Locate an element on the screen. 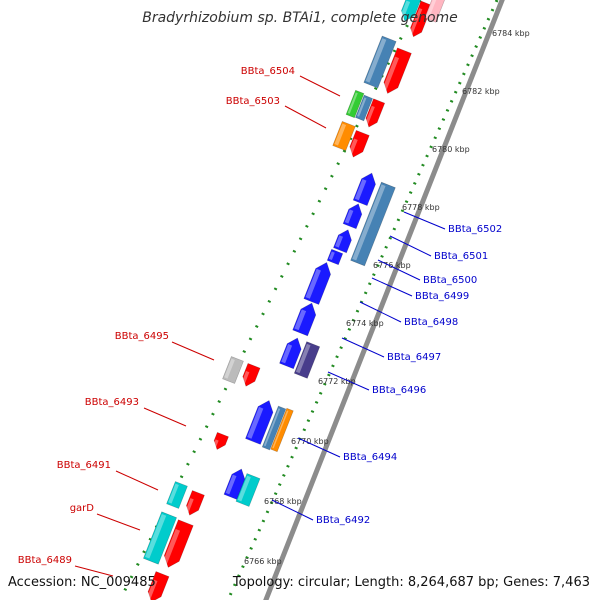 This screenshot has width=600, height=600. gene-label-right: BBta_6498 is located at coordinates (431, 322).